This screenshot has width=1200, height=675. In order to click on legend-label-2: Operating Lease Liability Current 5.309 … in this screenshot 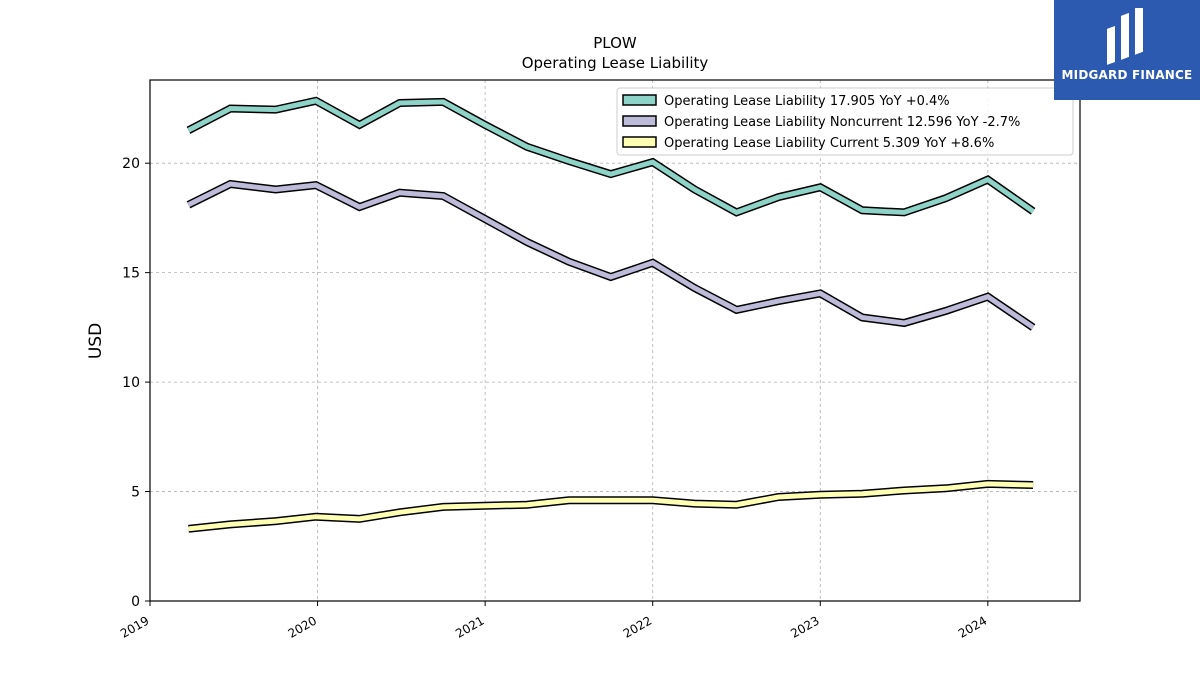, I will do `click(829, 143)`.